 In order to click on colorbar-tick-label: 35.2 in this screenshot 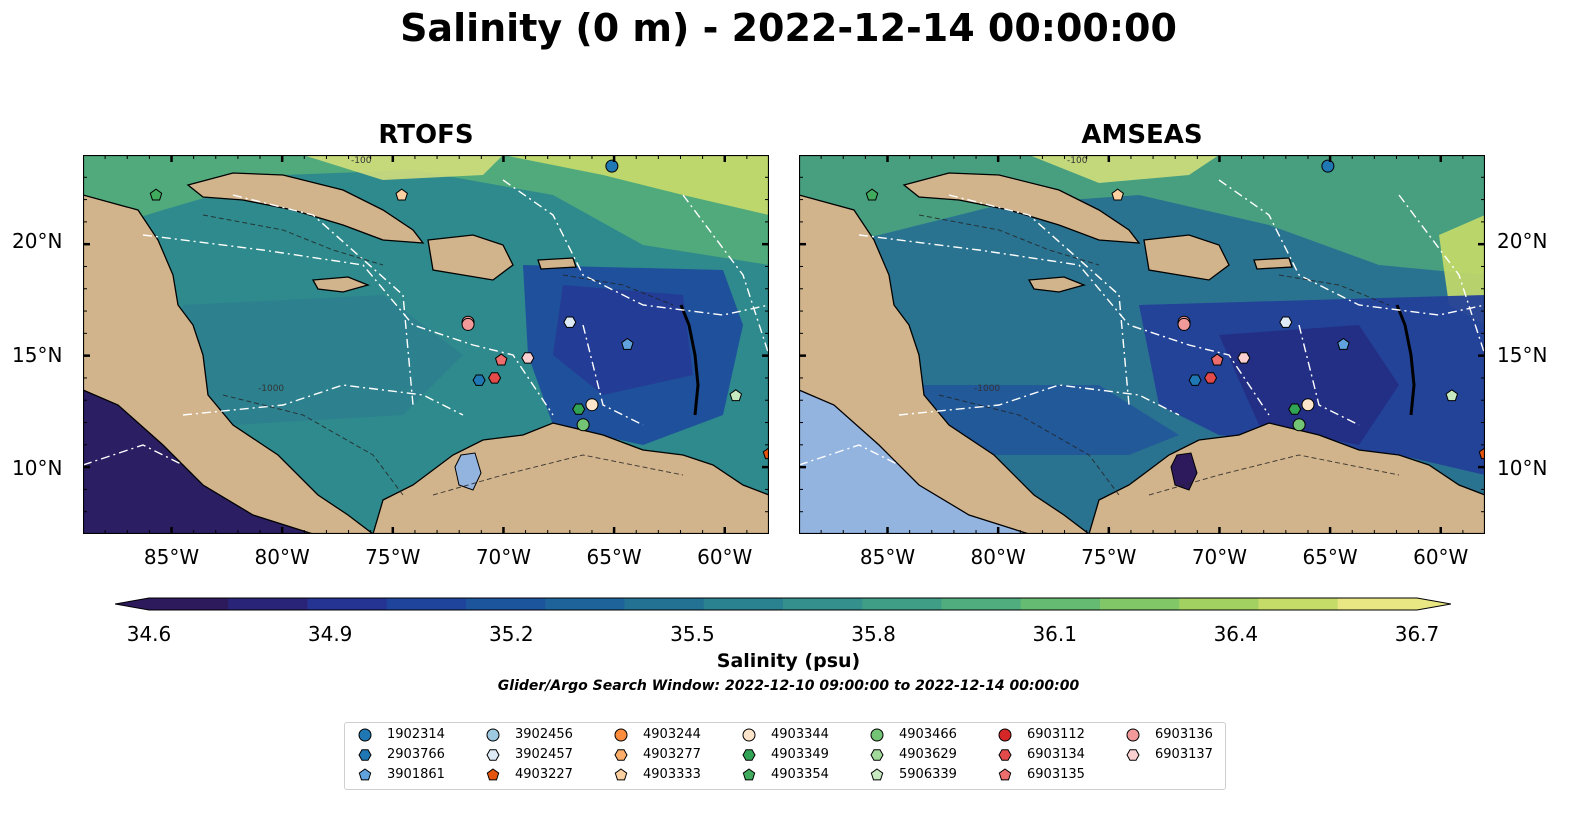, I will do `click(511, 634)`.